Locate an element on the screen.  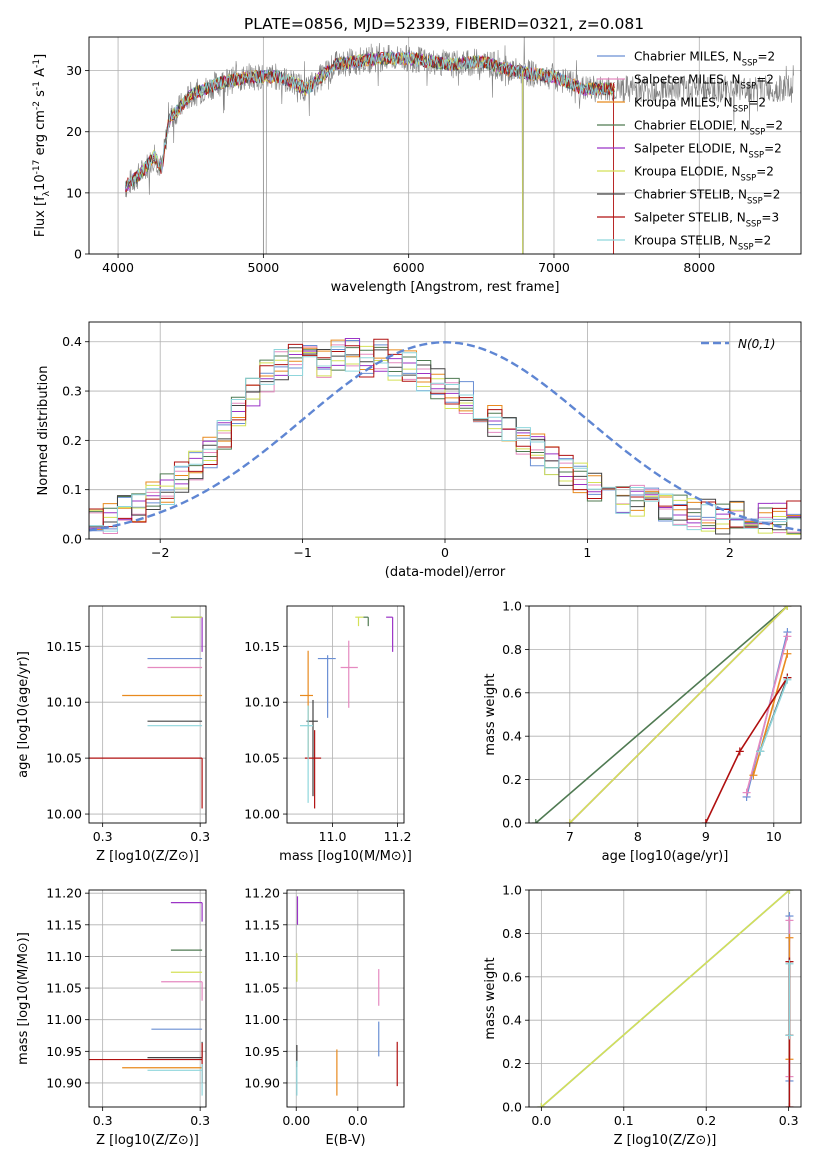
errorbar-chabrier-stelib is located at coordinates (175, 1050).